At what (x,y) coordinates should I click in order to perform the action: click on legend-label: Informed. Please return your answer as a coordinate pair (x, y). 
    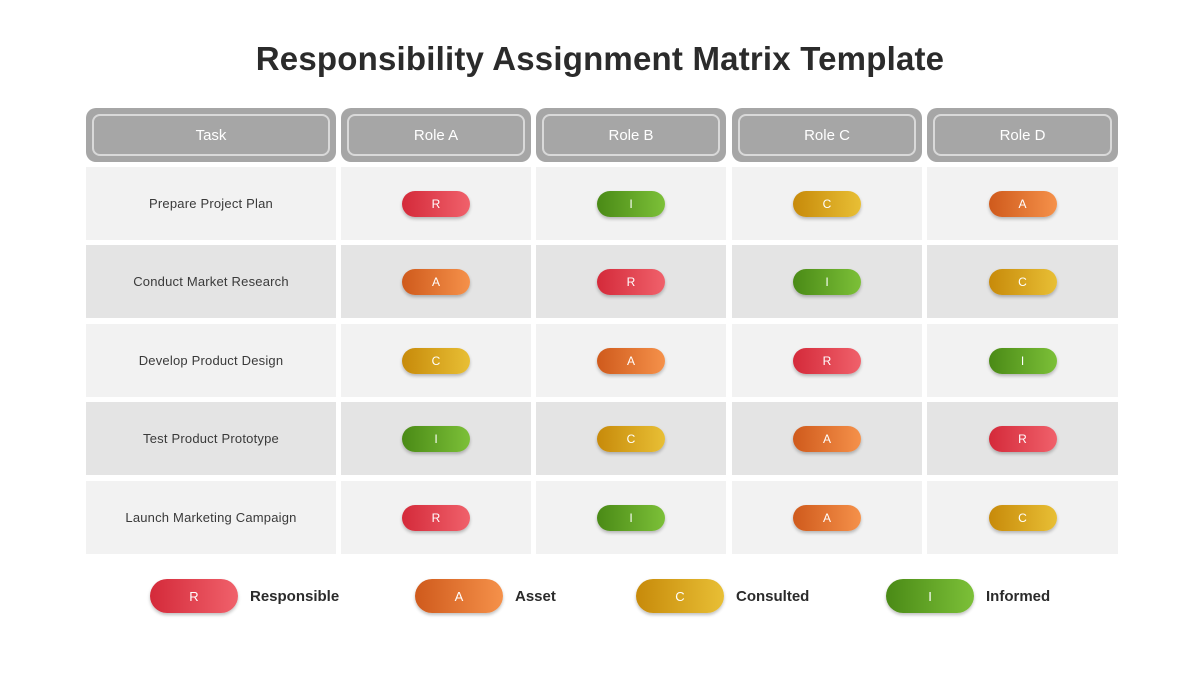
    Looking at the image, I should click on (1018, 596).